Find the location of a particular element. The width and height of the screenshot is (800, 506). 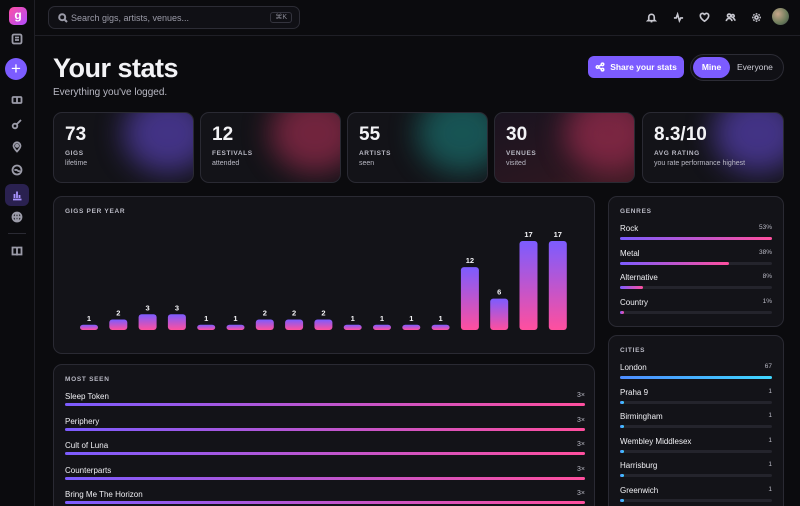

ticket-icon is located at coordinates (17, 100).